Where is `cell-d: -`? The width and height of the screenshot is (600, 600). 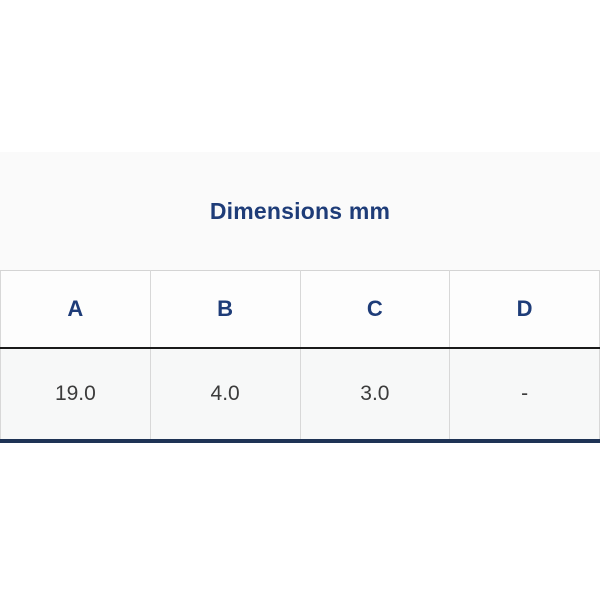 cell-d: - is located at coordinates (524, 394).